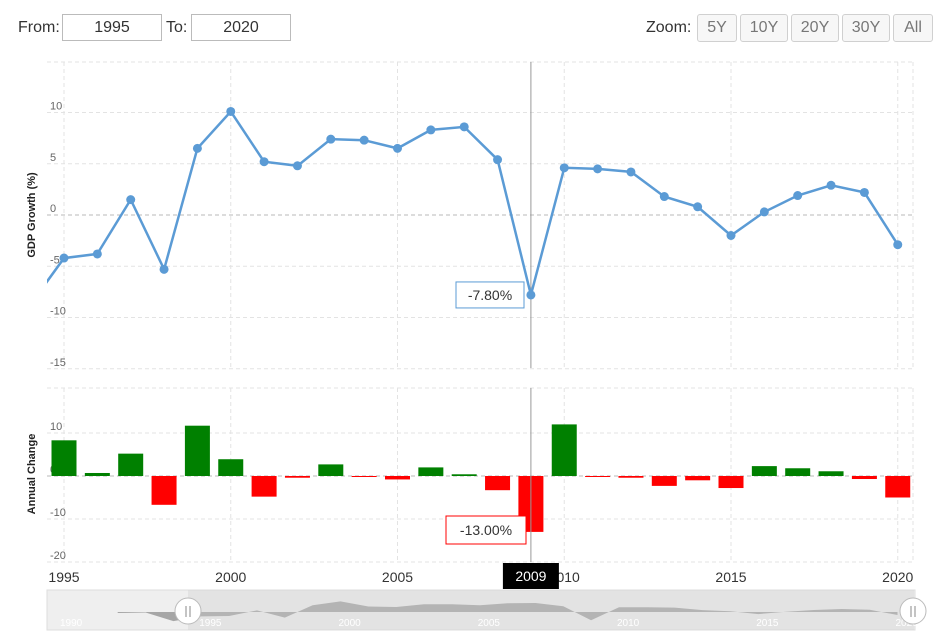  I want to click on tooltip-label: -7.80%, so click(490, 295).